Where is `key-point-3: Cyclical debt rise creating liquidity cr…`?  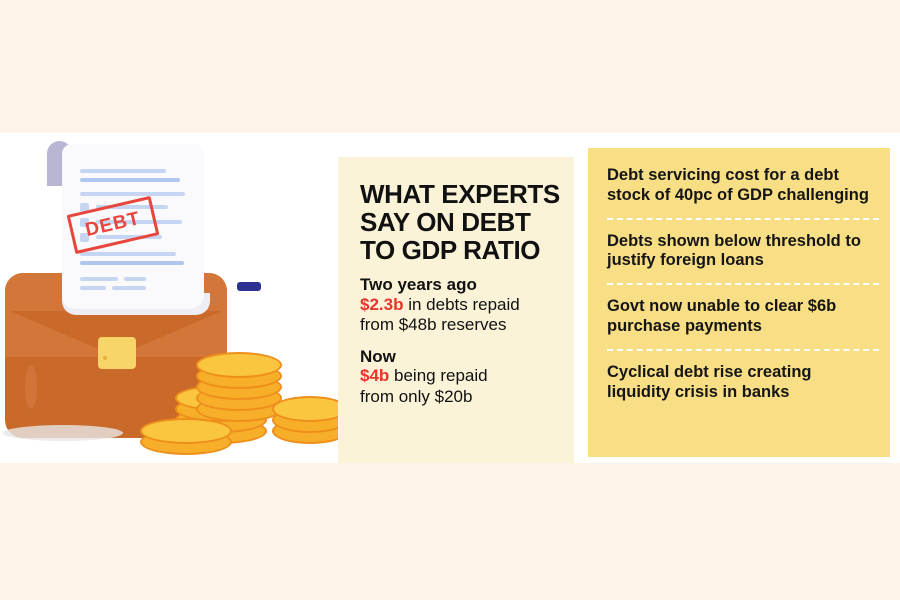
key-point-3: Cyclical debt rise creating liquidity cr… is located at coordinates (709, 381).